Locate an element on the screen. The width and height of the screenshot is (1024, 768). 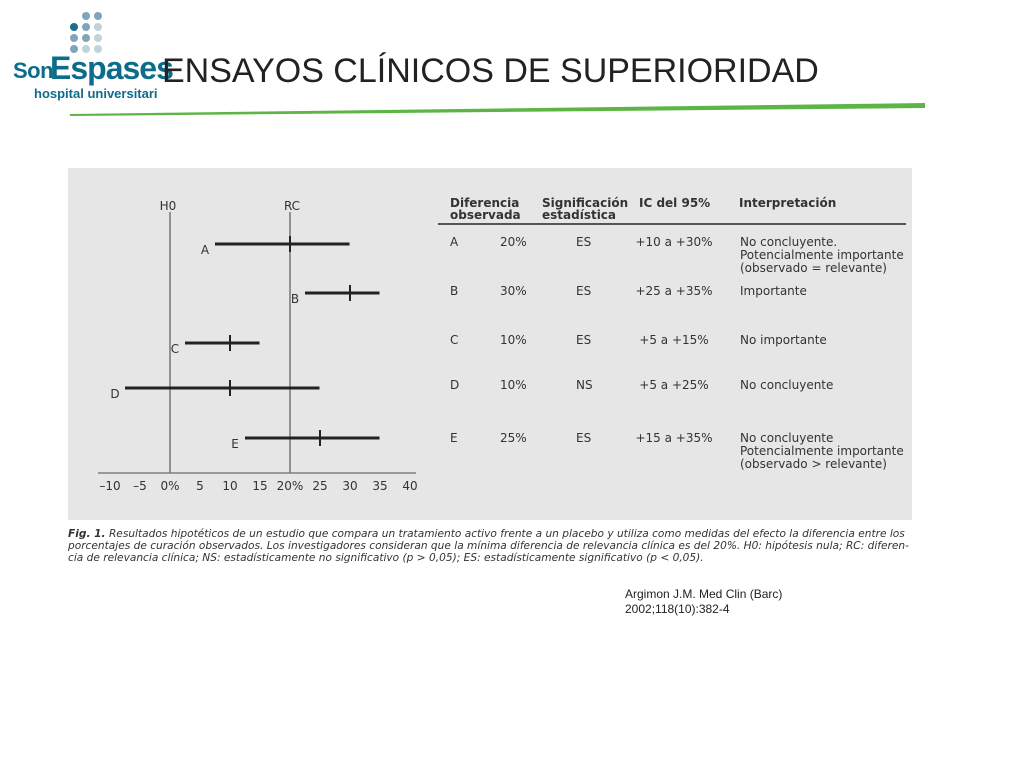
table-row-label: D is located at coordinates (454, 385).